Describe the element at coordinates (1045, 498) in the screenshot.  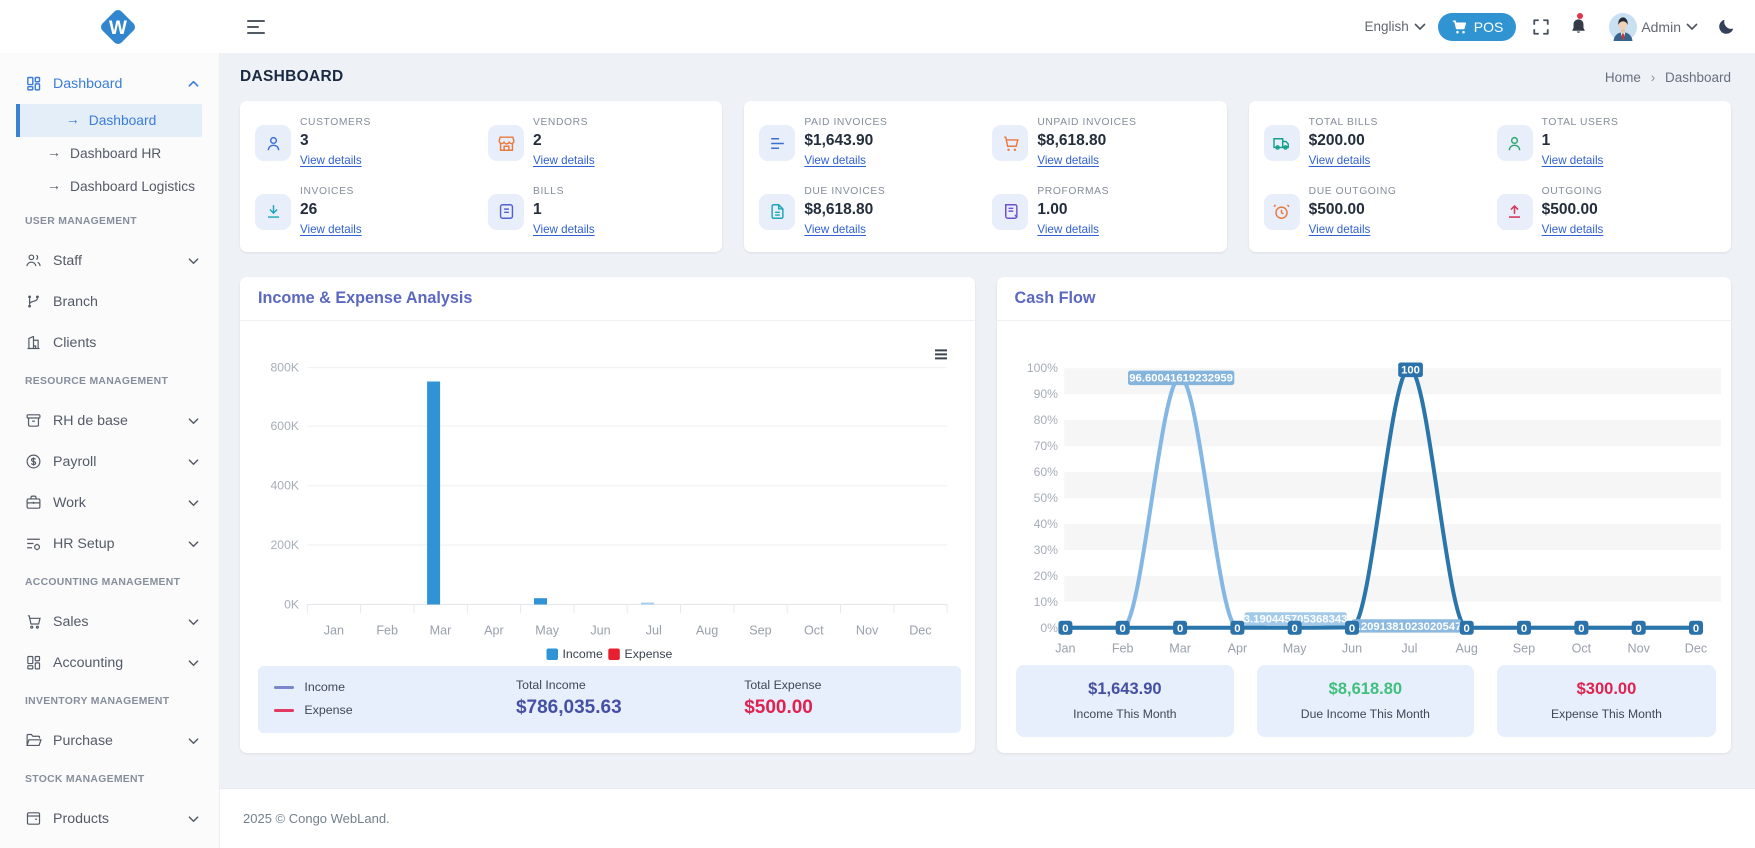
I see `svg-text: 50%` at that location.